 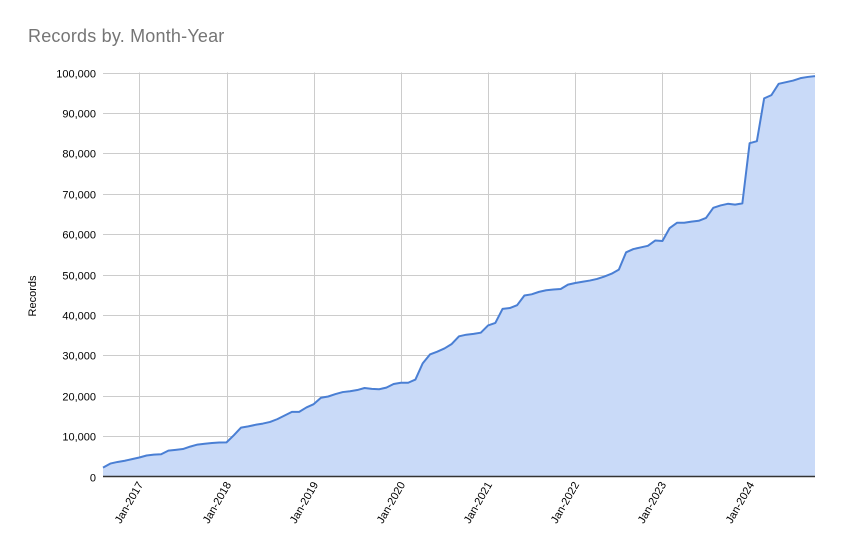 I want to click on y-tick-label: 70,000, so click(x=79, y=196).